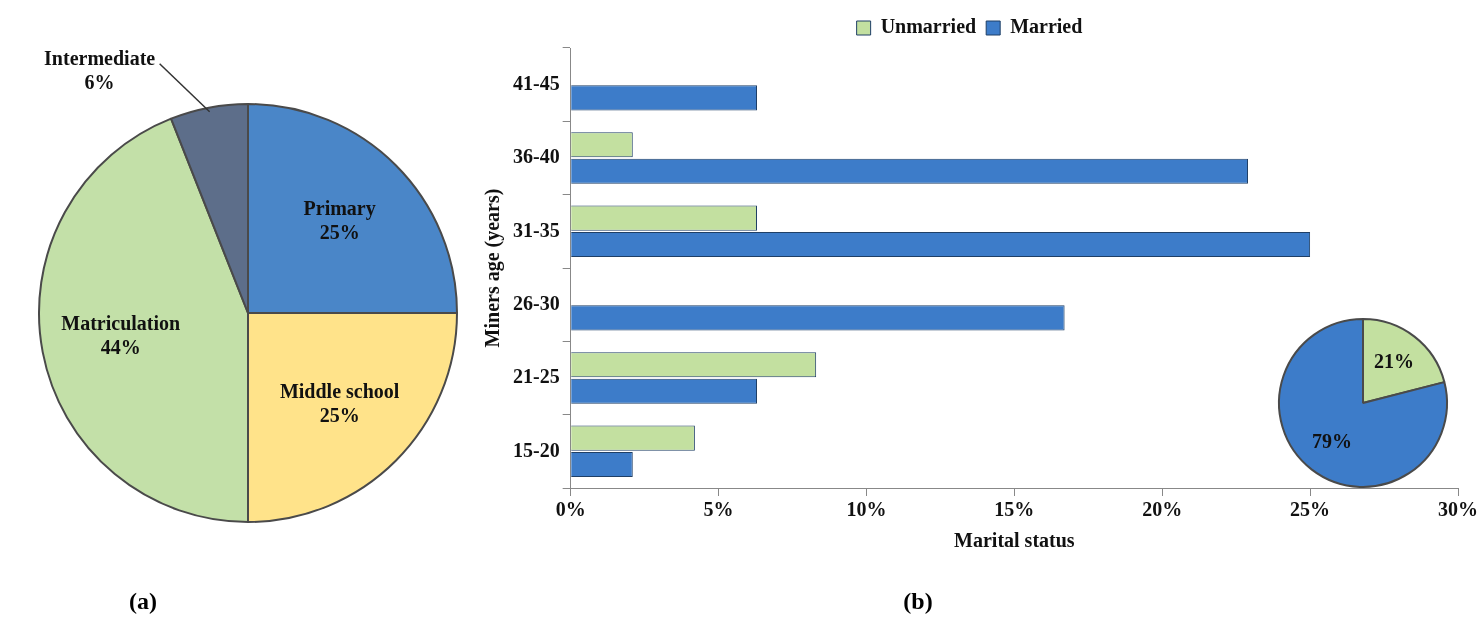  Describe the element at coordinates (570, 509) in the screenshot. I see `x-tick-label: 0%` at that location.